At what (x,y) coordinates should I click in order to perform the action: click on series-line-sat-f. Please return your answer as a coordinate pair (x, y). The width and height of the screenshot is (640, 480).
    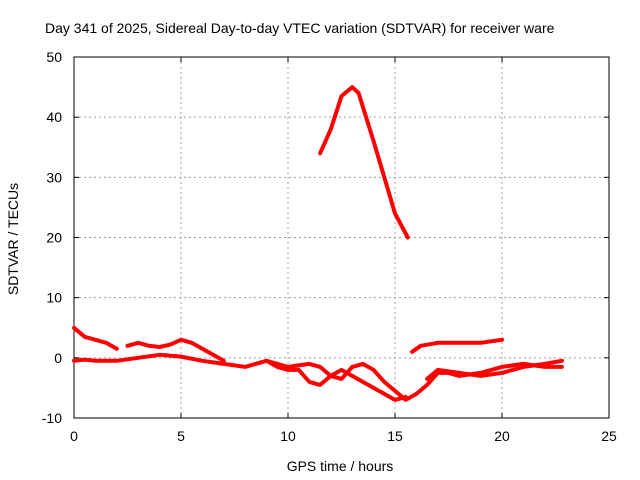
    Looking at the image, I should click on (457, 345).